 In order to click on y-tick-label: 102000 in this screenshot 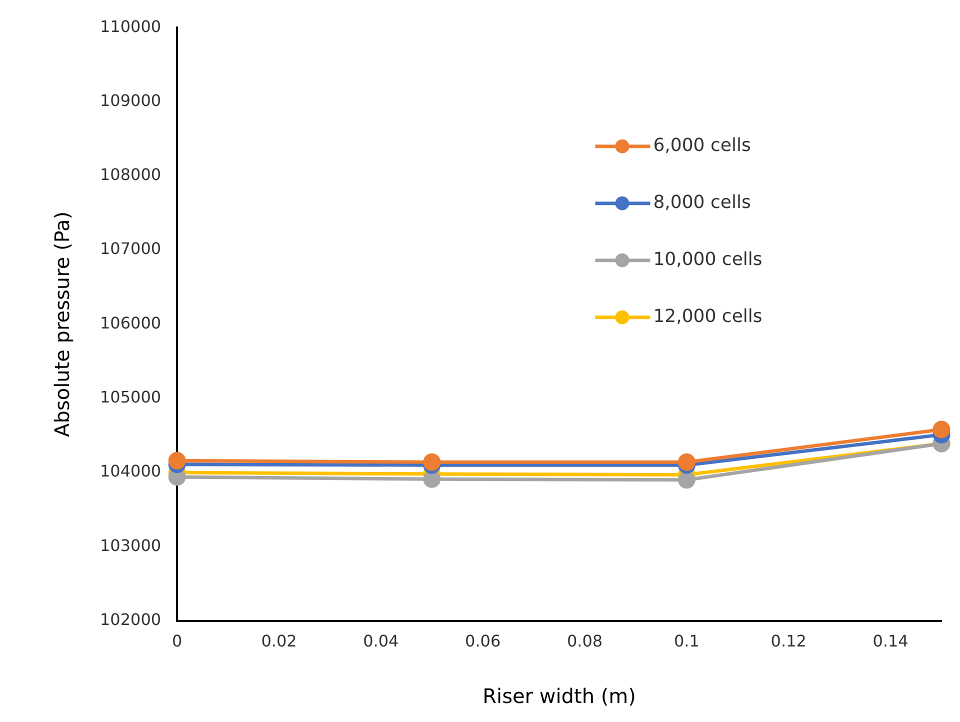, I will do `click(131, 619)`.